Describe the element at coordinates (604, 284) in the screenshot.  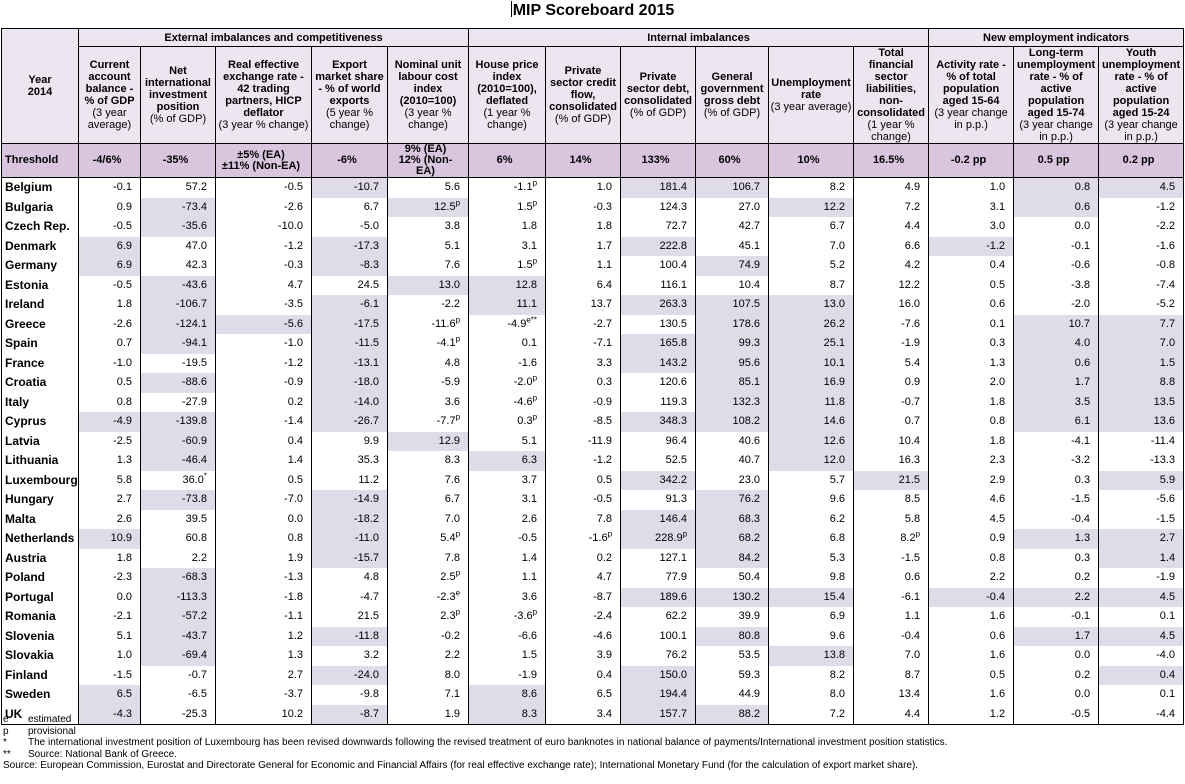
I see `cell-value: 6.4` at that location.